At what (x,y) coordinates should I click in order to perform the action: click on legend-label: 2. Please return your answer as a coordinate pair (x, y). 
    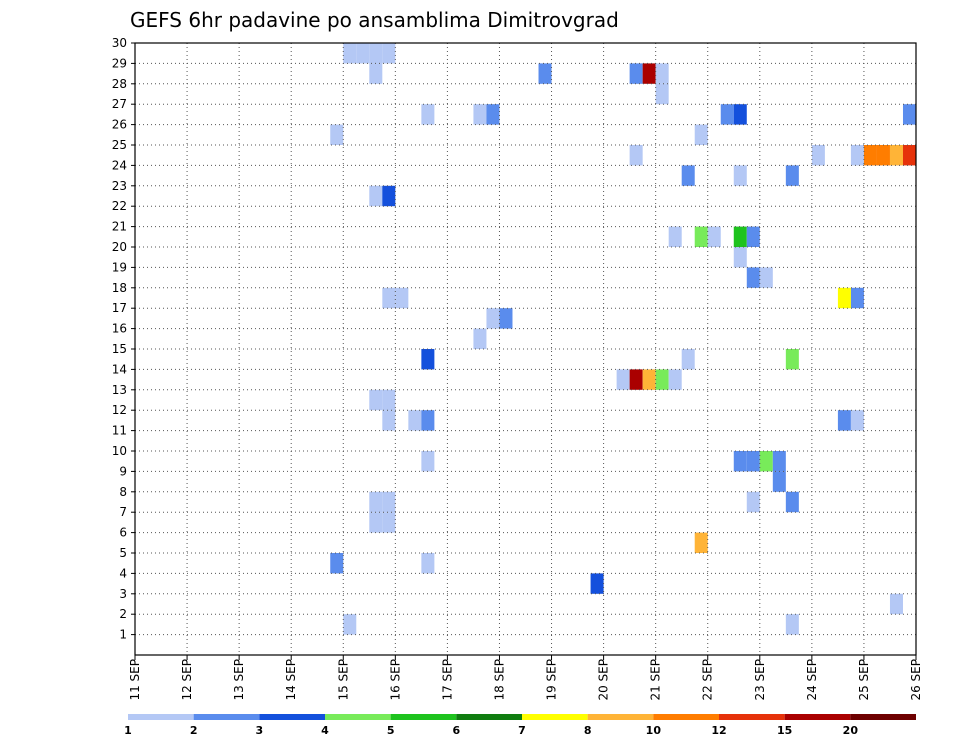
    Looking at the image, I should click on (194, 730).